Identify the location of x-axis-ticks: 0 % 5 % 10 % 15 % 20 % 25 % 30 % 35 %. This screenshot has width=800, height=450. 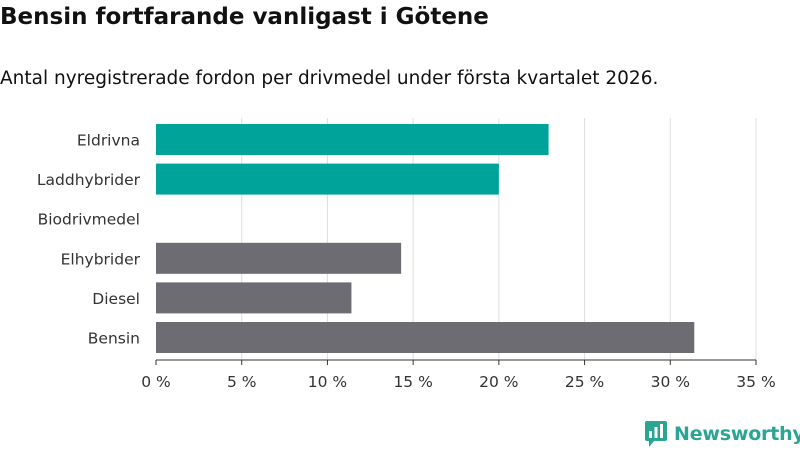
(458, 375).